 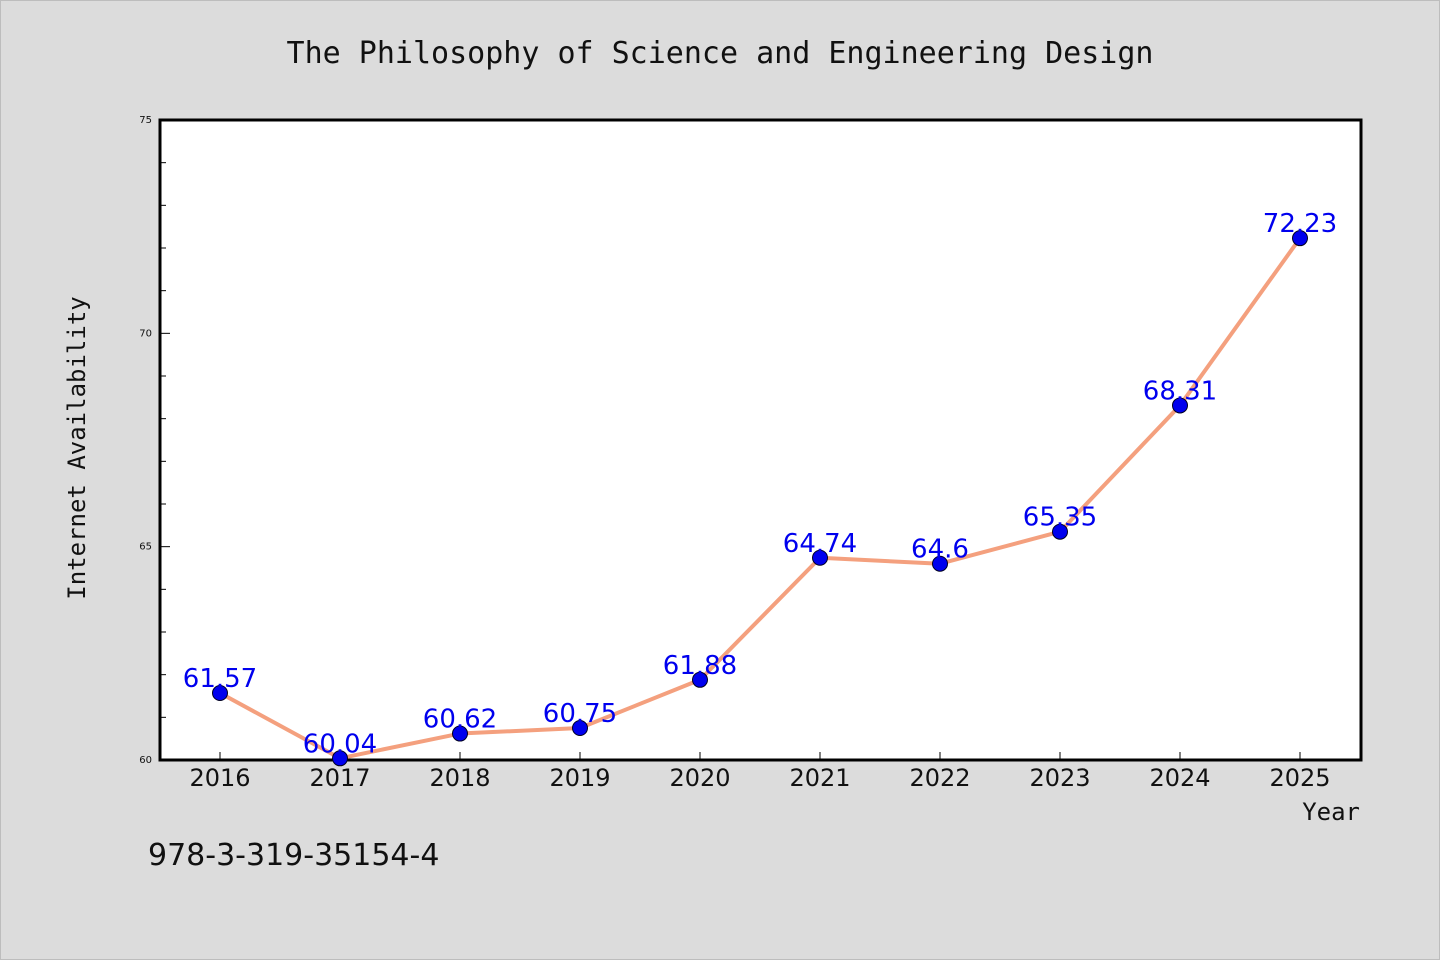 I want to click on x-tick-label: 2017, so click(x=339, y=778).